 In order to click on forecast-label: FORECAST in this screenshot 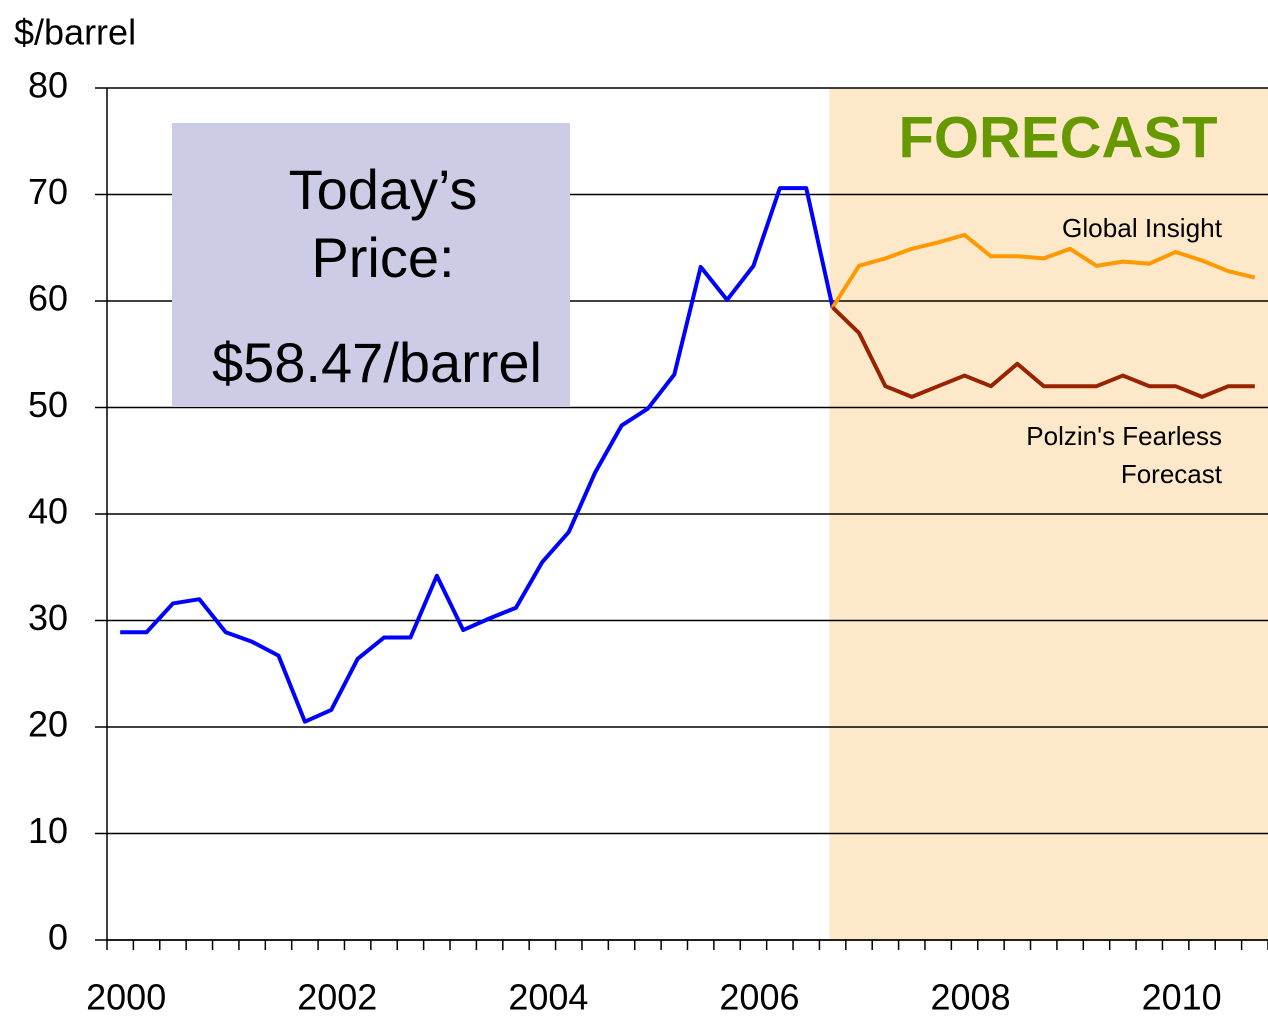, I will do `click(1058, 137)`.